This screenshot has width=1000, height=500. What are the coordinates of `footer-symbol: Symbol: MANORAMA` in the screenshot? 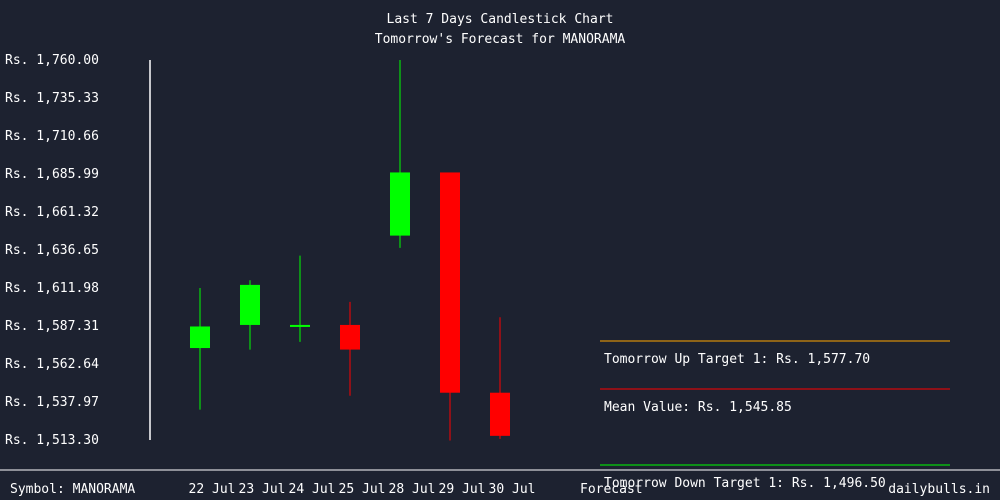 It's located at (72, 489).